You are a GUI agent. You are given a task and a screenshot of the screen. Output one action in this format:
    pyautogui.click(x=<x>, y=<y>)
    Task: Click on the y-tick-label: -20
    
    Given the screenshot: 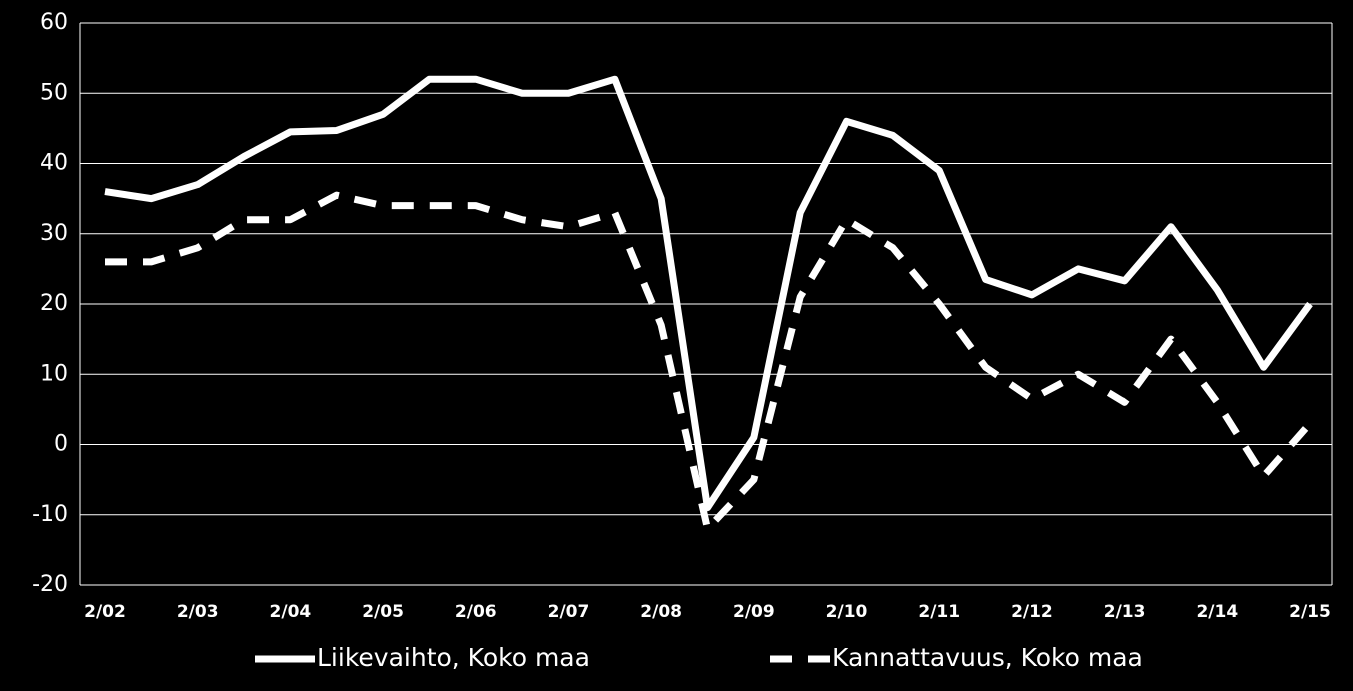 What is the action you would take?
    pyautogui.click(x=50, y=584)
    